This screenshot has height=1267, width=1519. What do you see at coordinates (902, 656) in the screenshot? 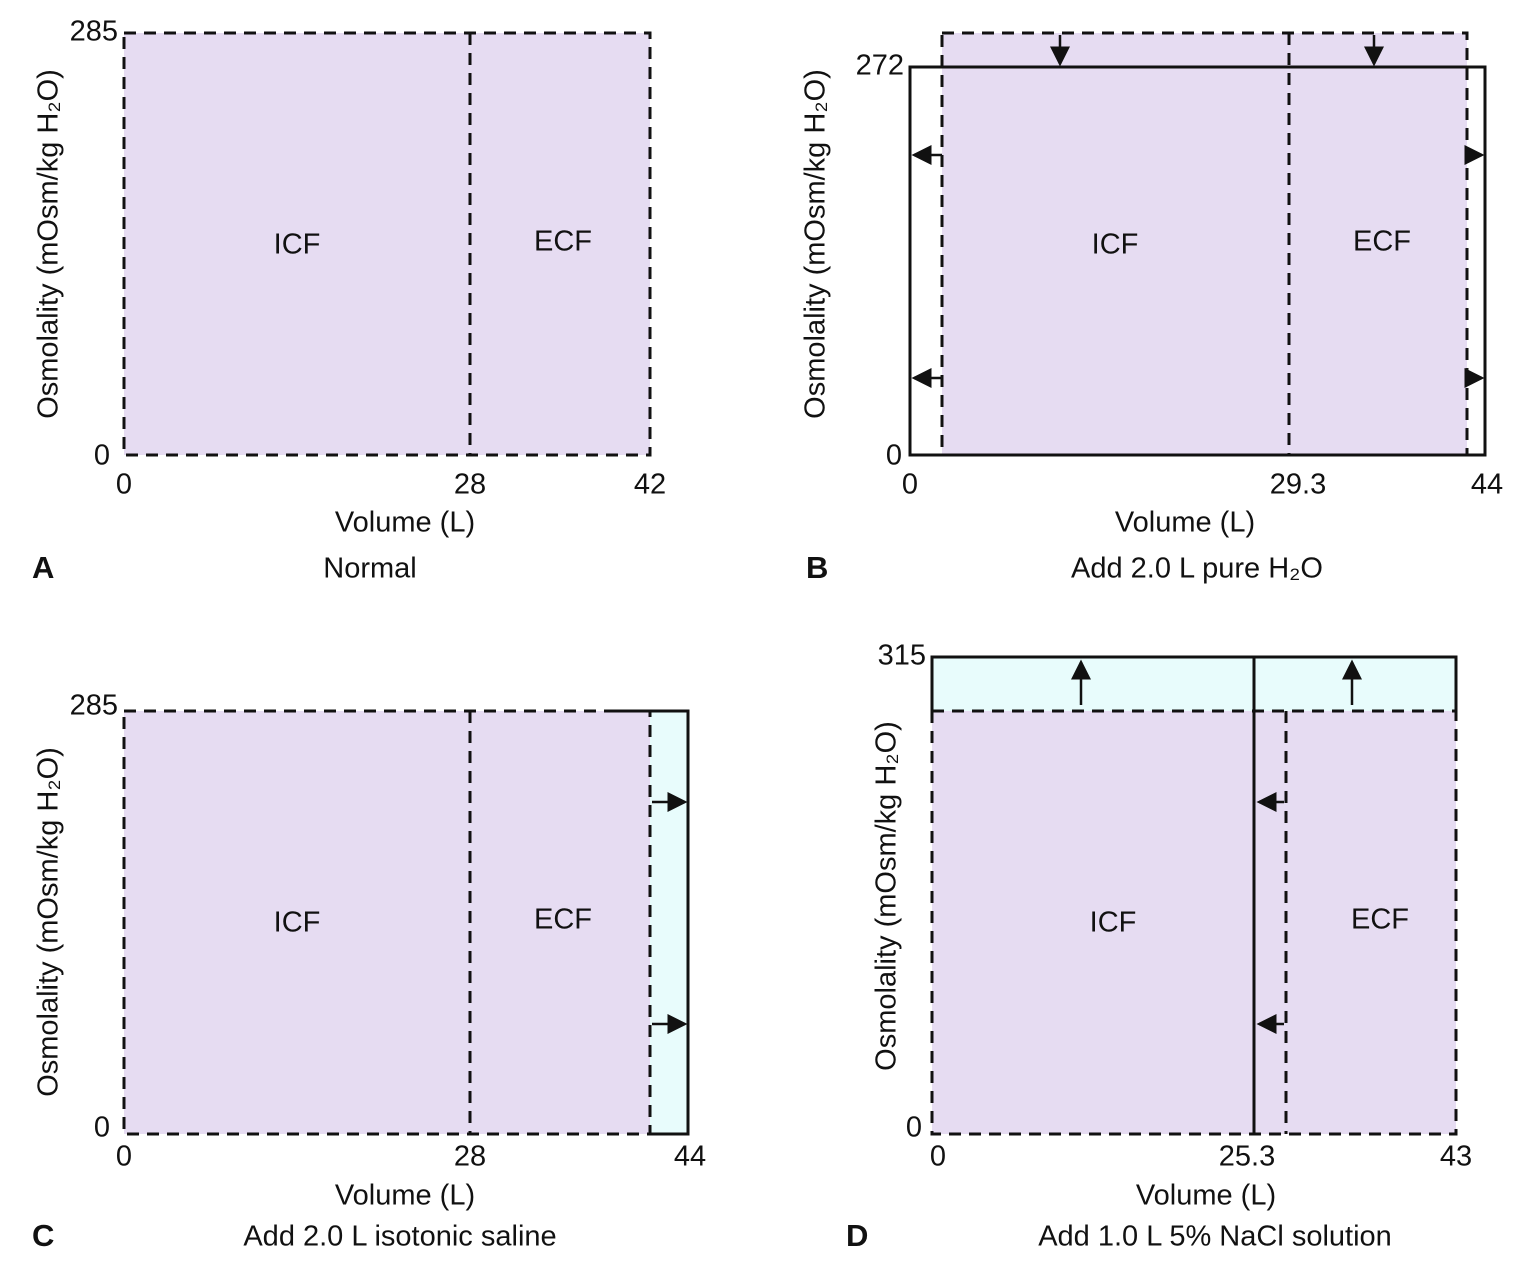
I see `y-tick-label: 315` at bounding box center [902, 656].